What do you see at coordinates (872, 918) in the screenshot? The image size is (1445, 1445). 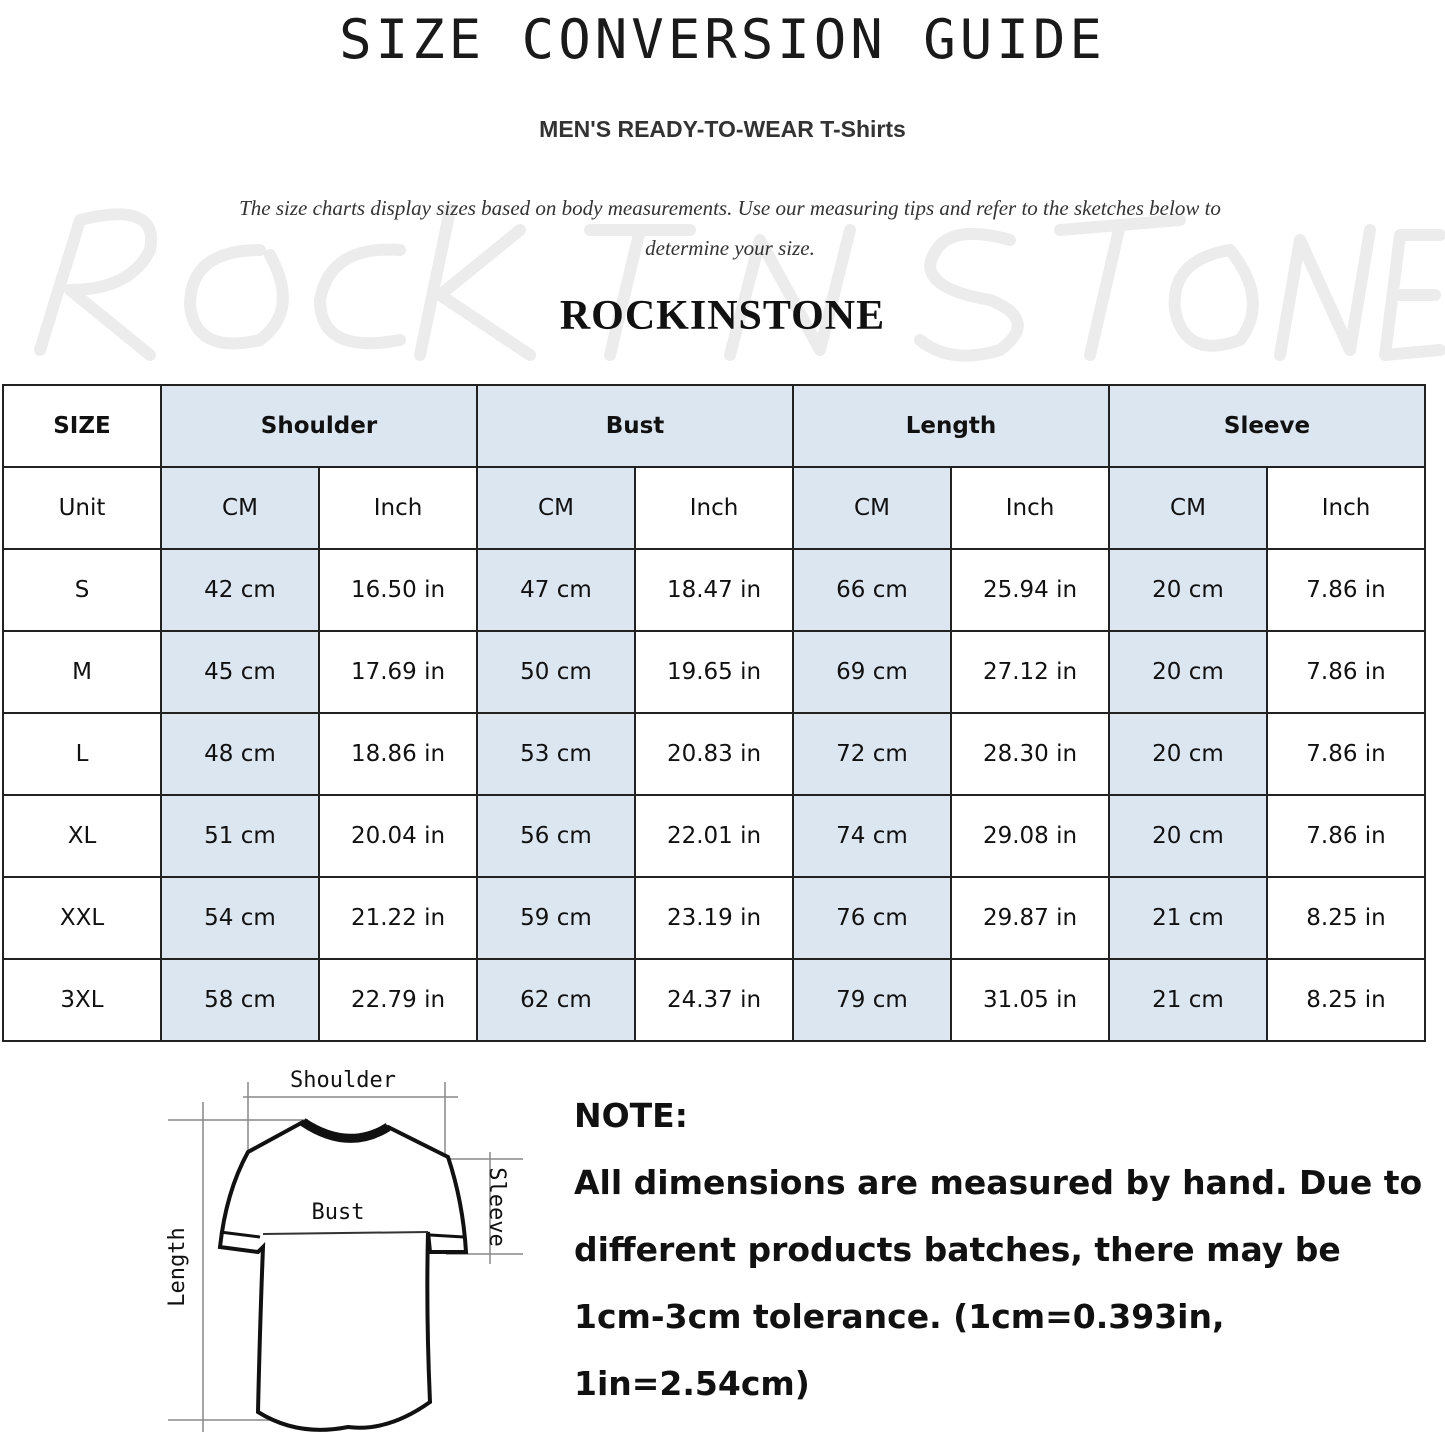 I see `value-cell: 76 cm` at bounding box center [872, 918].